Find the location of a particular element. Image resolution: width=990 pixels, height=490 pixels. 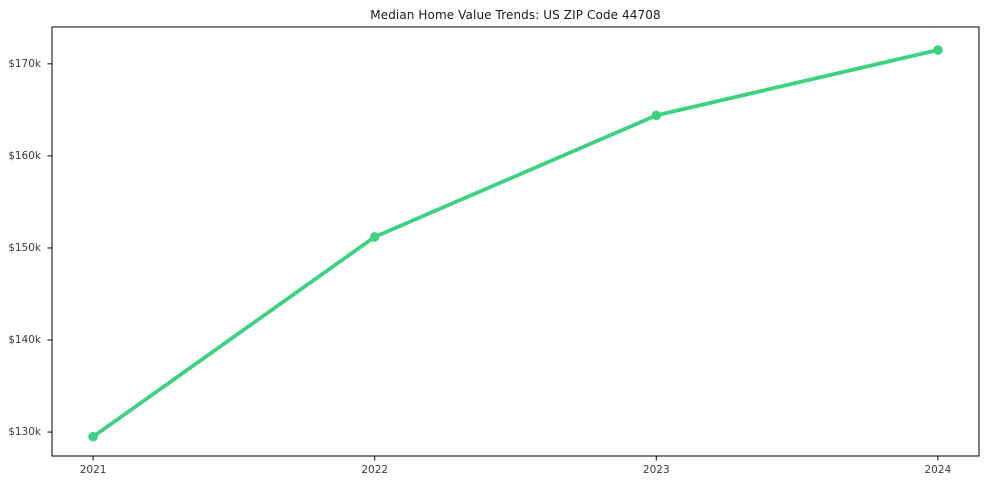

x-tick-label: 2023 is located at coordinates (656, 470).